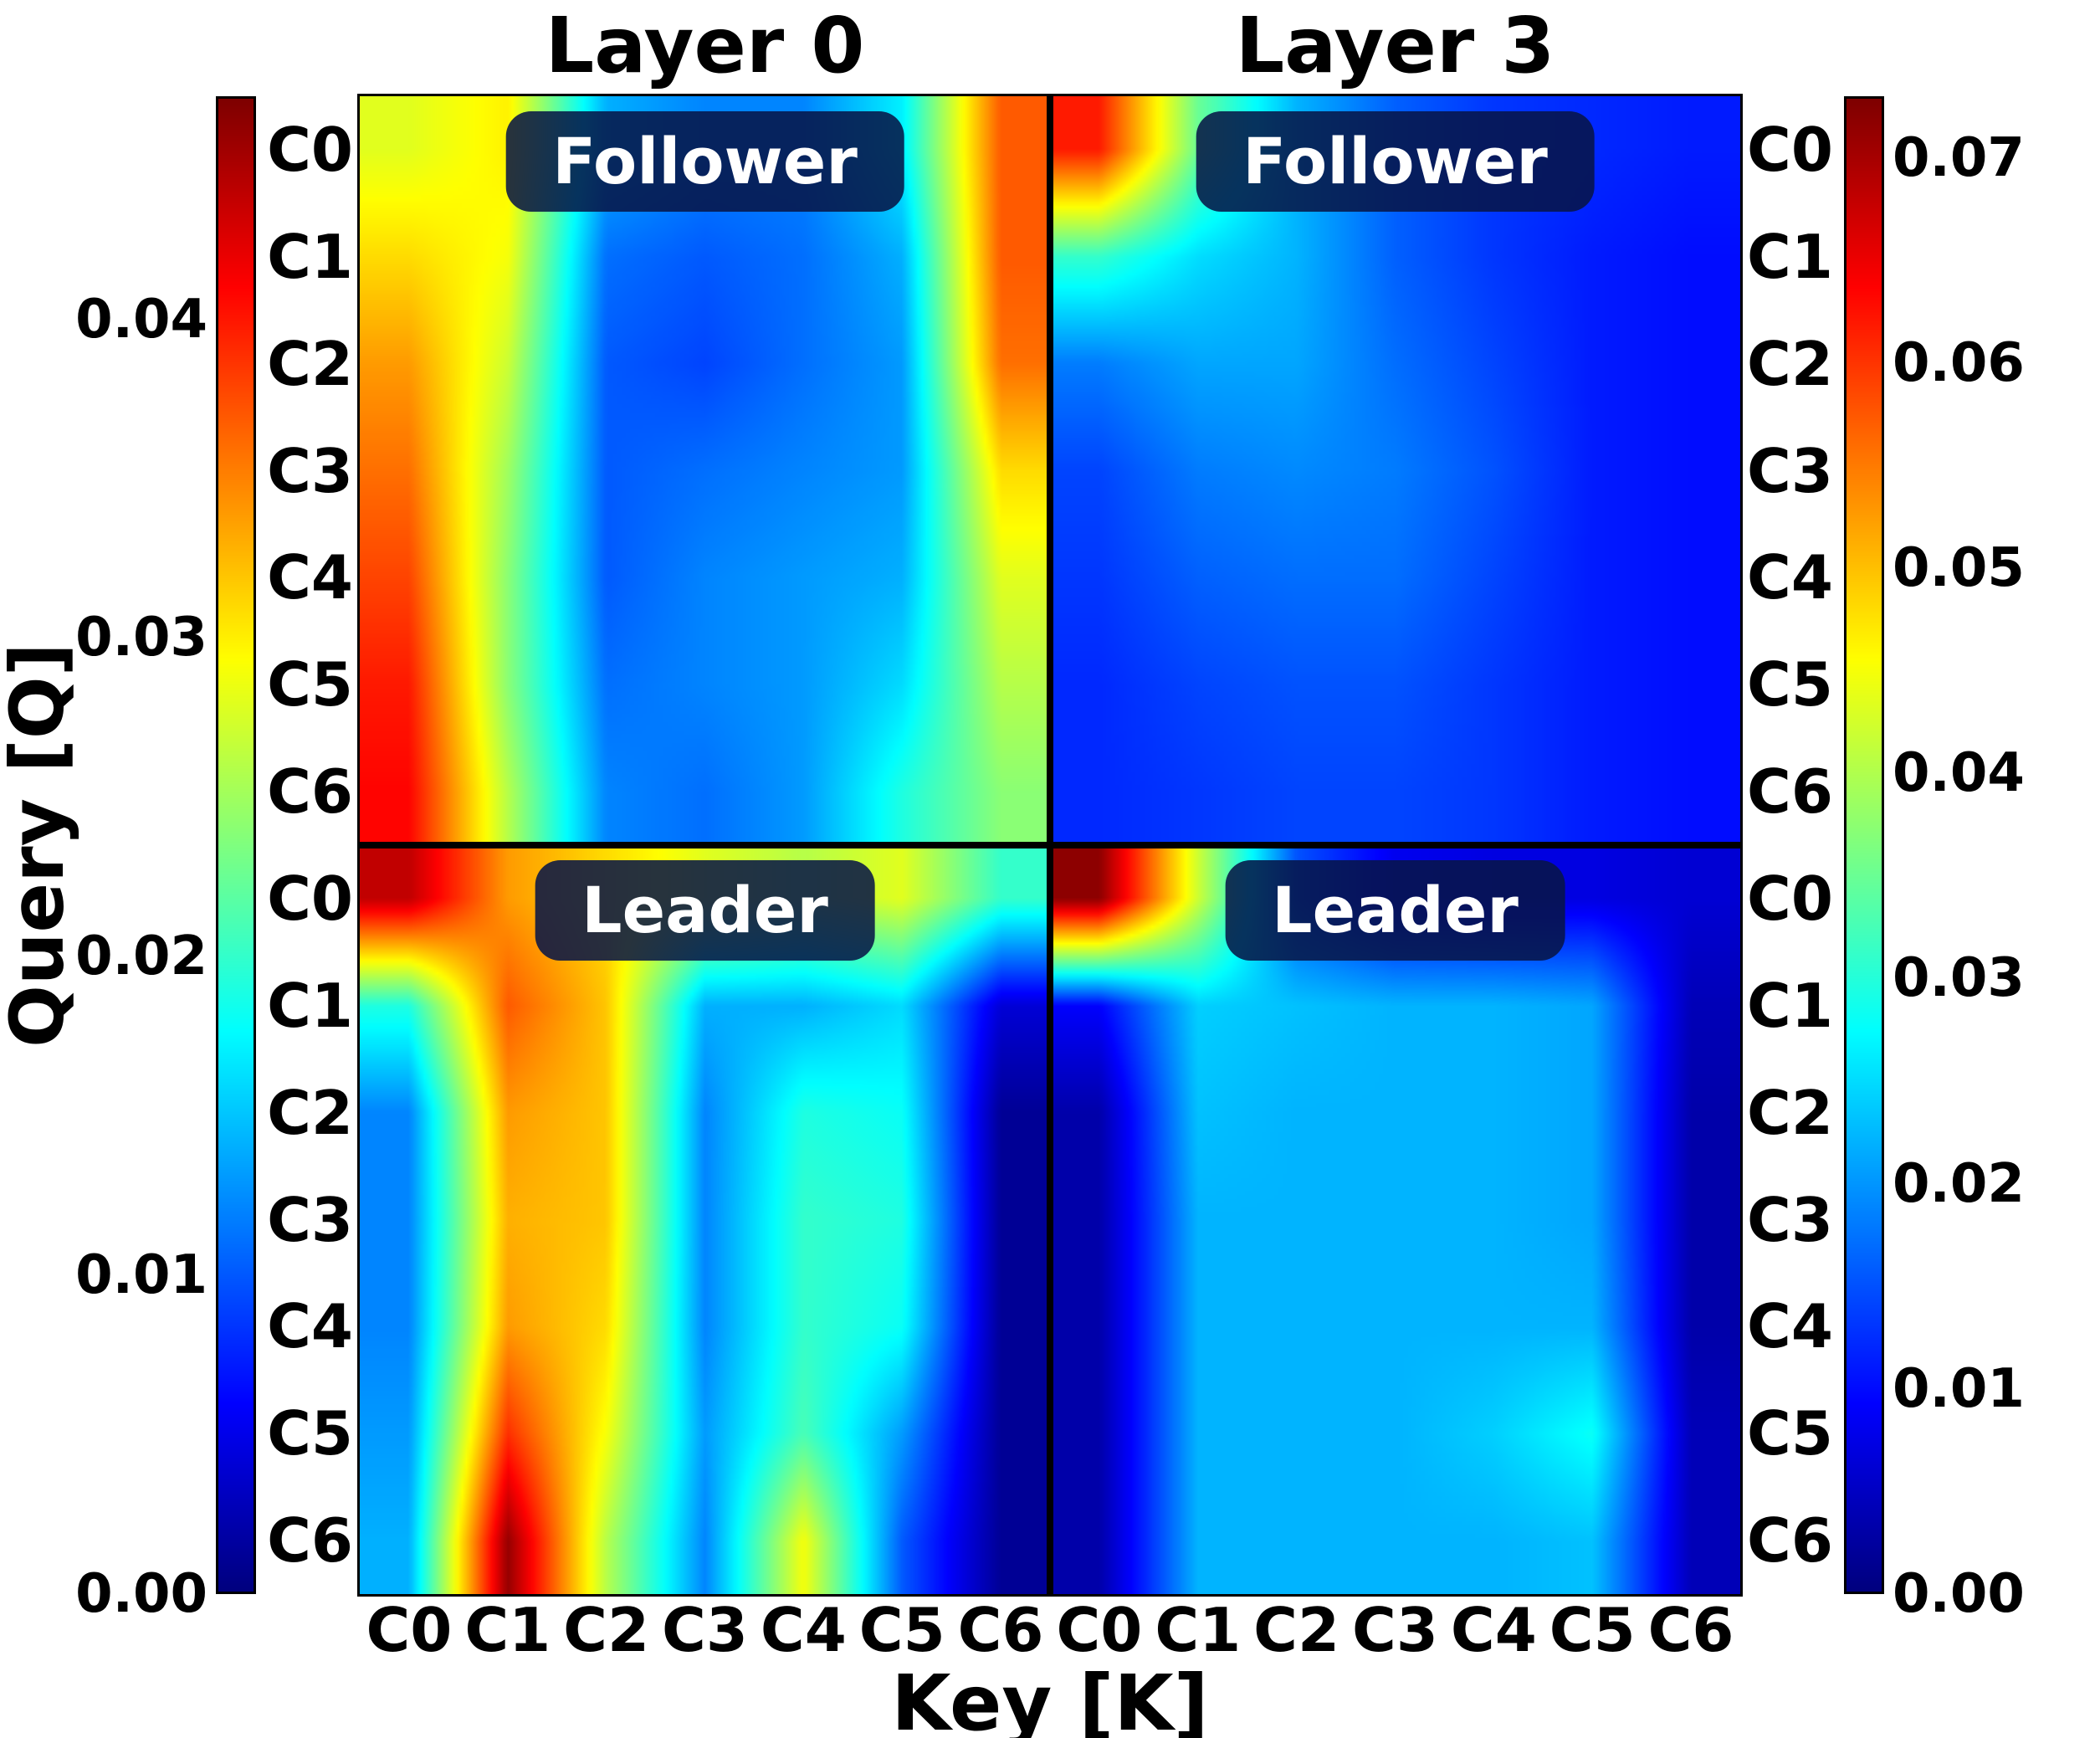 The width and height of the screenshot is (2100, 1738). Describe the element at coordinates (1959, 567) in the screenshot. I see `colorbar-right-tick: 0.05` at that location.